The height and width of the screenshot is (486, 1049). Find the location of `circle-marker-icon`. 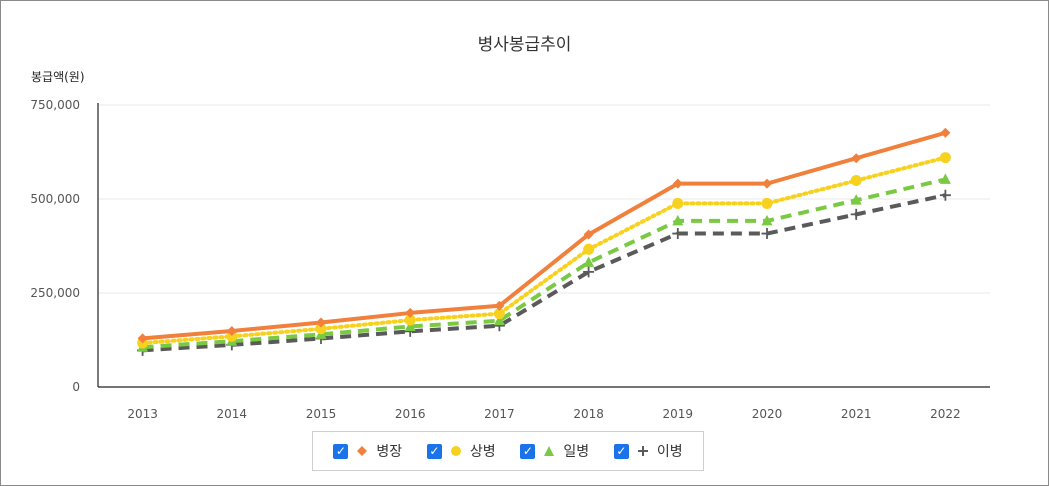

circle-marker-icon is located at coordinates (455, 451).